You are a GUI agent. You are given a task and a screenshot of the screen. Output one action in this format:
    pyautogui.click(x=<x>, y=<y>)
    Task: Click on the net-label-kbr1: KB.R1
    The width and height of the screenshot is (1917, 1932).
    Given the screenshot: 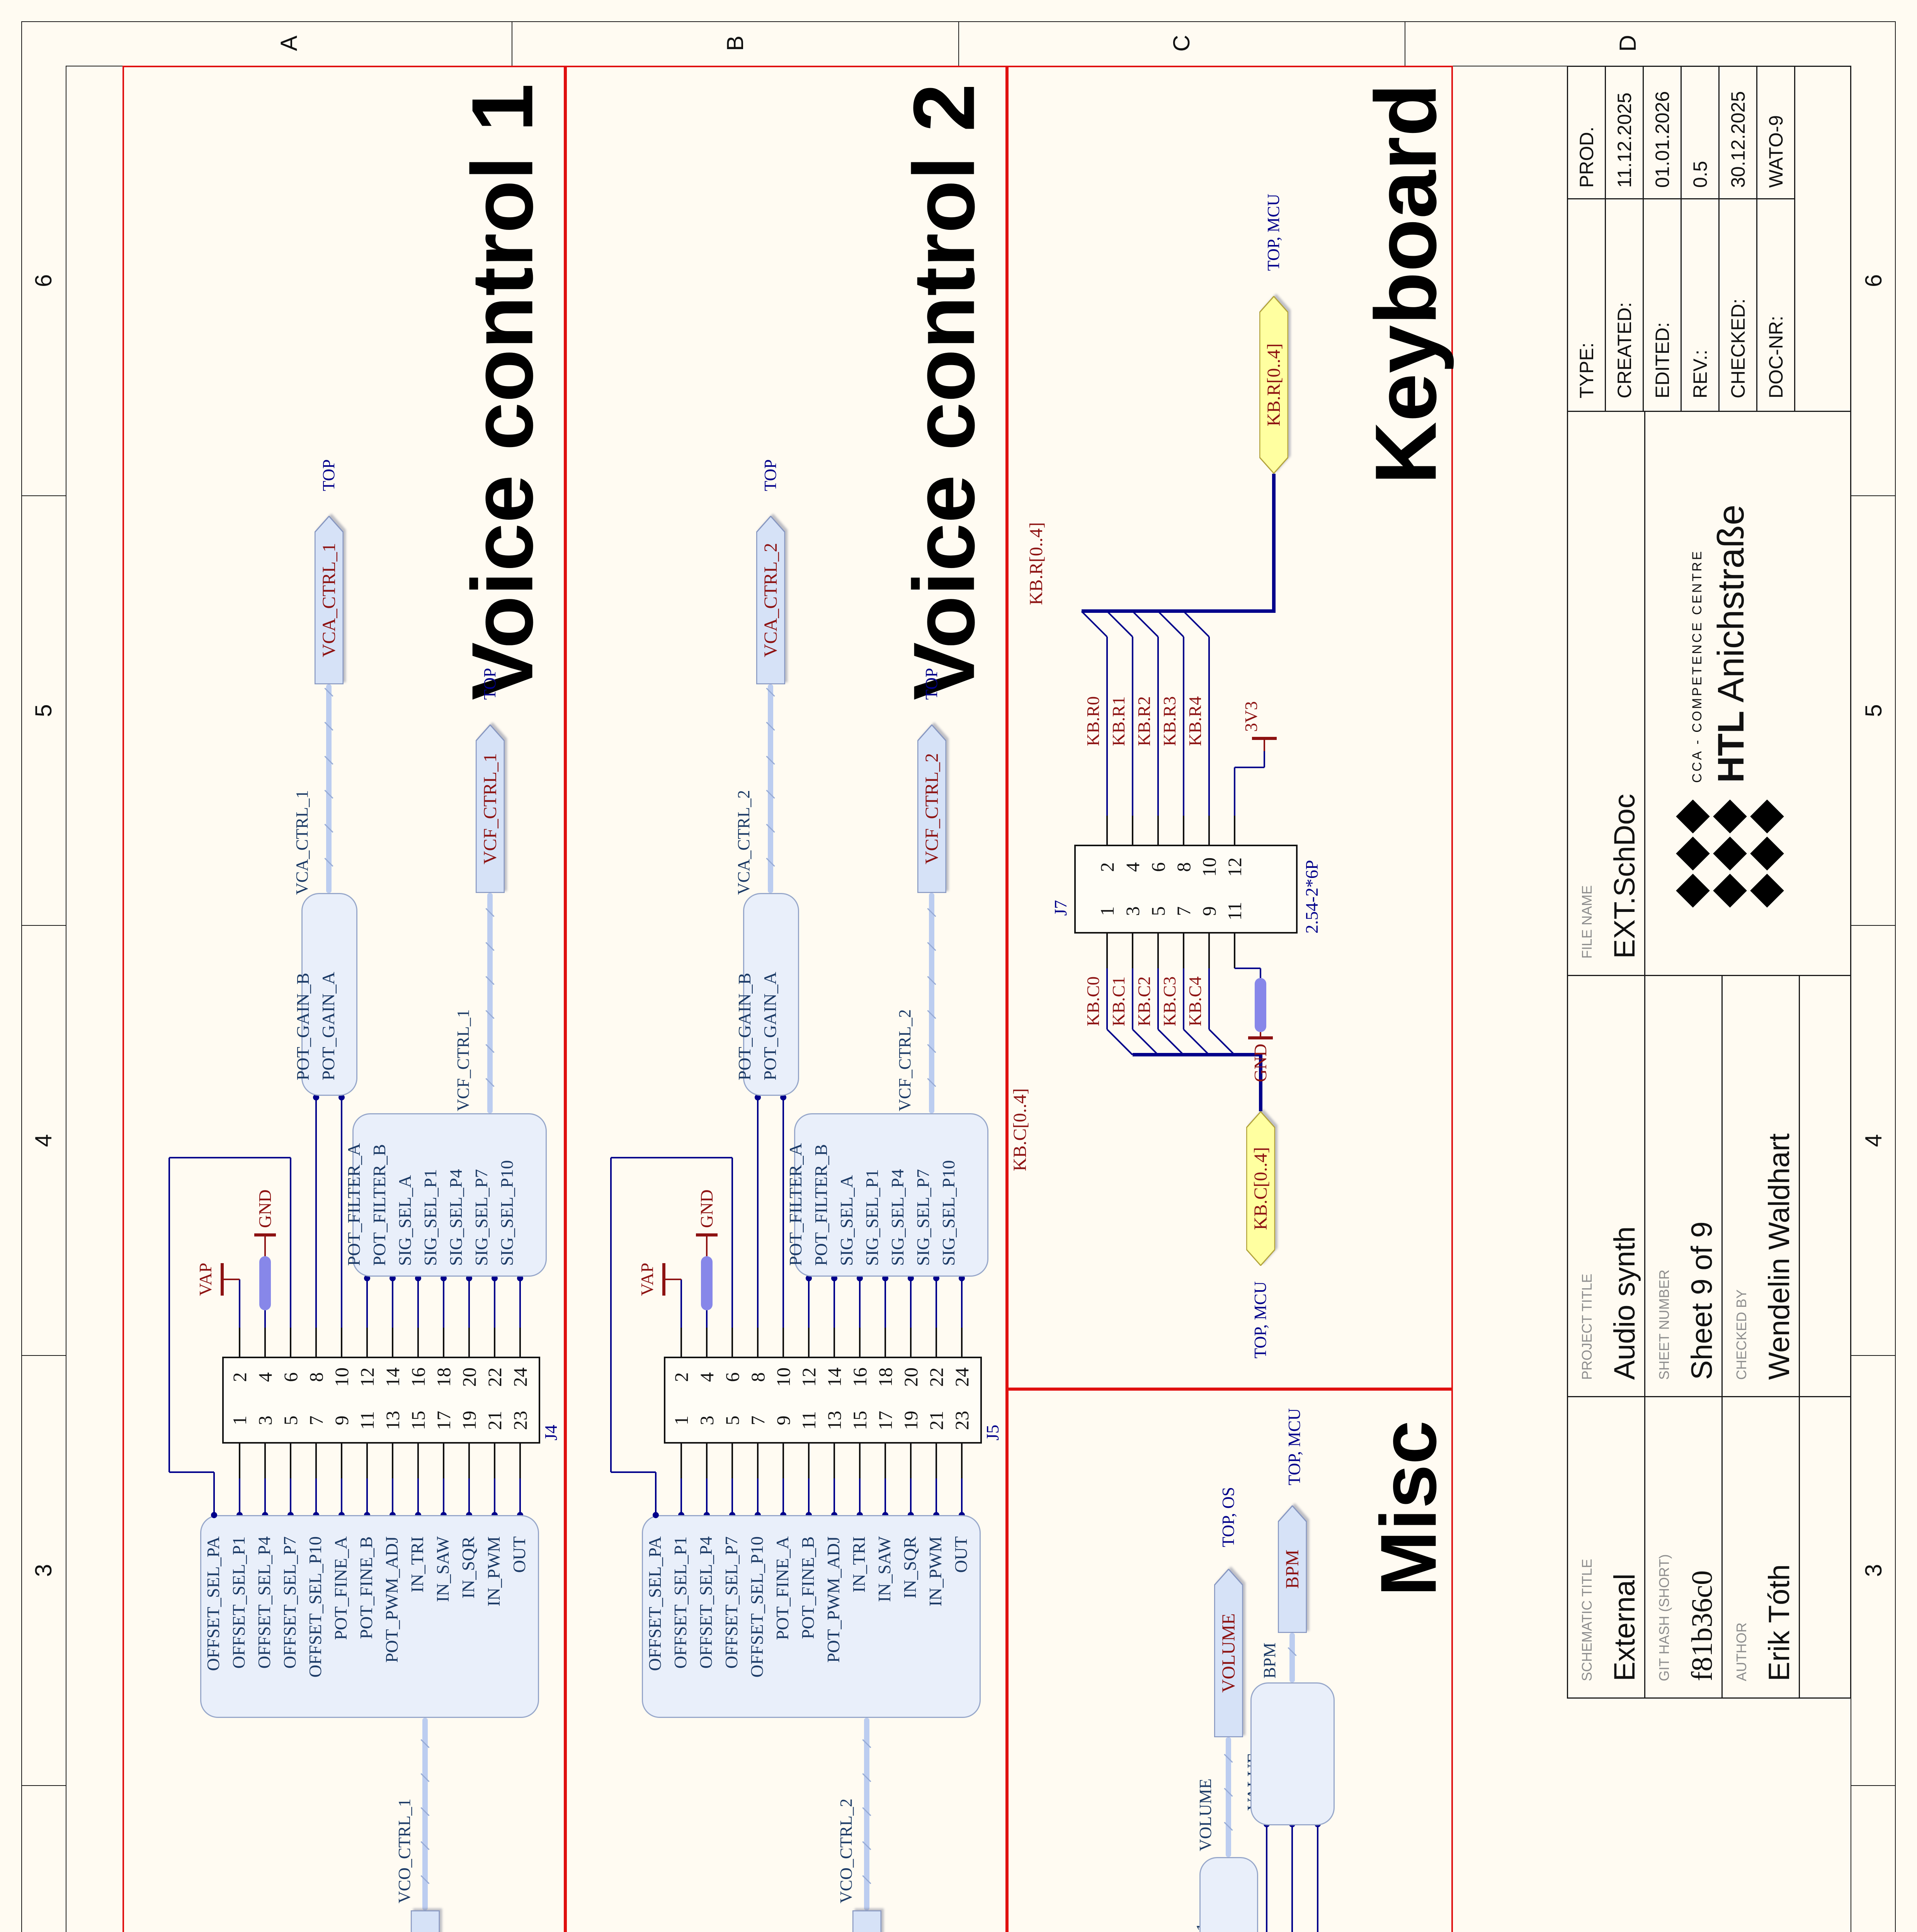 What is the action you would take?
    pyautogui.click(x=1119, y=721)
    